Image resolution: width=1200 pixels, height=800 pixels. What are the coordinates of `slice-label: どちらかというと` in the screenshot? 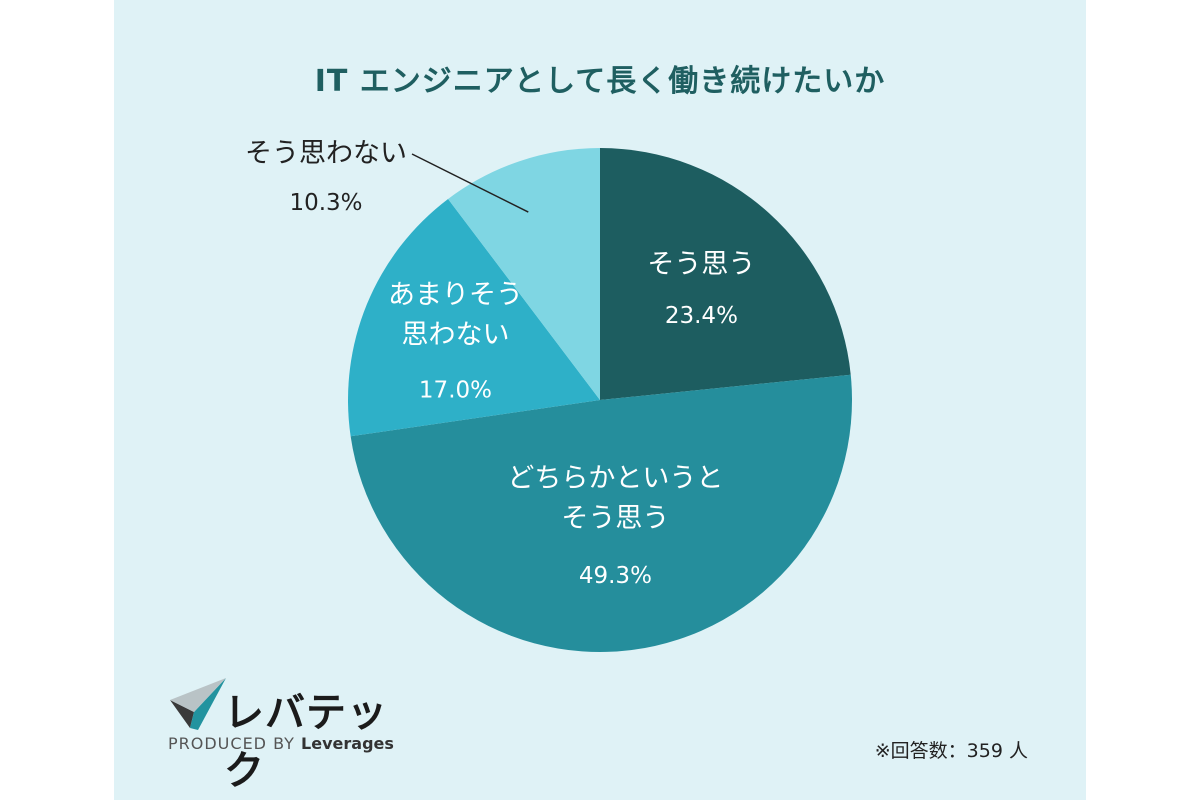 It's located at (615, 478).